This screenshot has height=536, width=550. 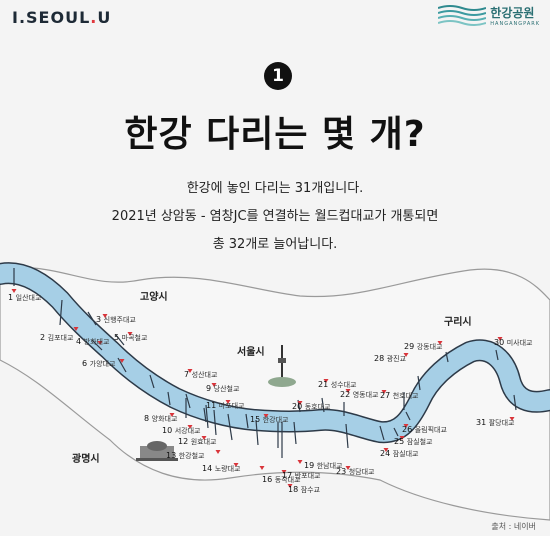 What do you see at coordinates (399, 453) in the screenshot?
I see `bridge-label-24: 24 잠실대교` at bounding box center [399, 453].